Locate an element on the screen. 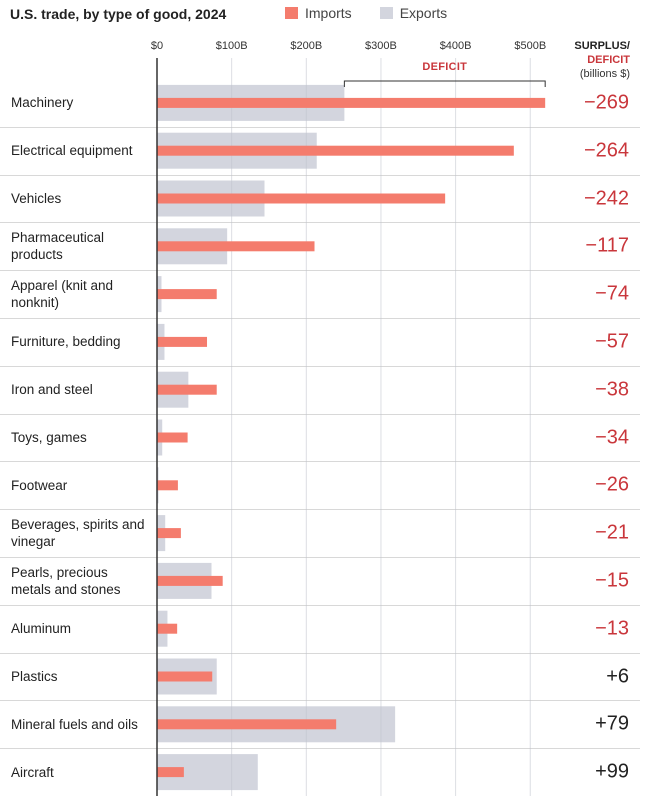 The width and height of the screenshot is (647, 805). legend-item-imports: Imports is located at coordinates (318, 13).